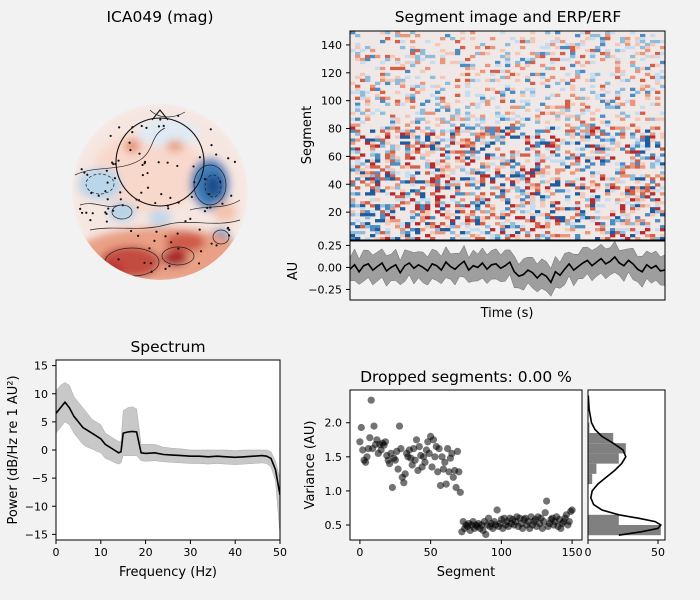 This screenshot has height=600, width=700. What do you see at coordinates (334, 491) in the screenshot?
I see `ytick-label: 1.0` at bounding box center [334, 491].